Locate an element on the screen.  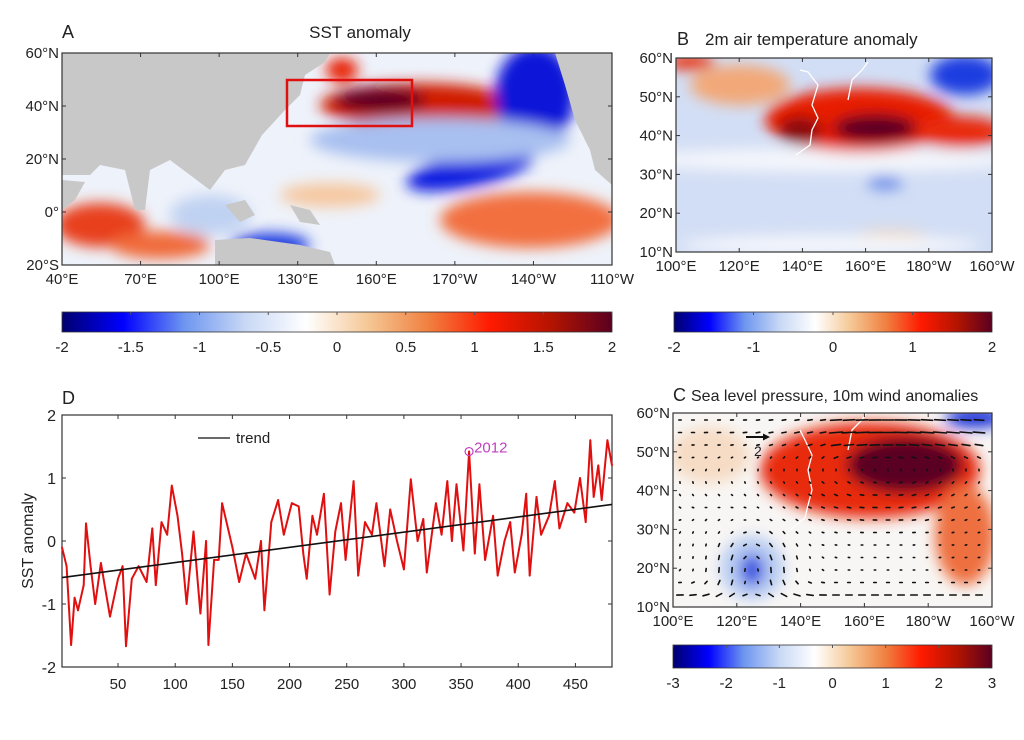
x-tick-label: 130°E is located at coordinates (297, 279).